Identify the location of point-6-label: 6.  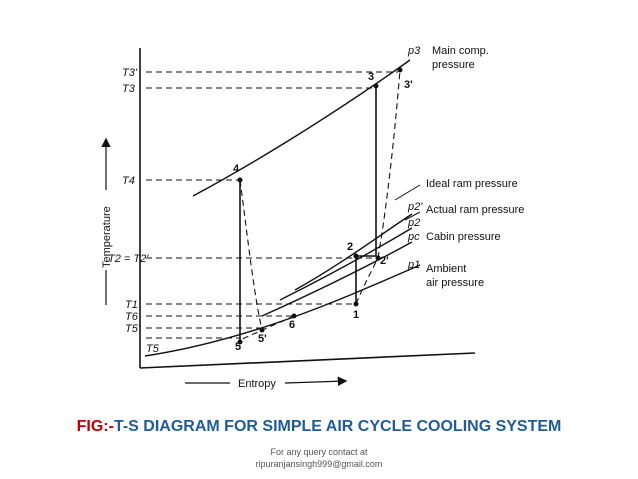
(292, 325).